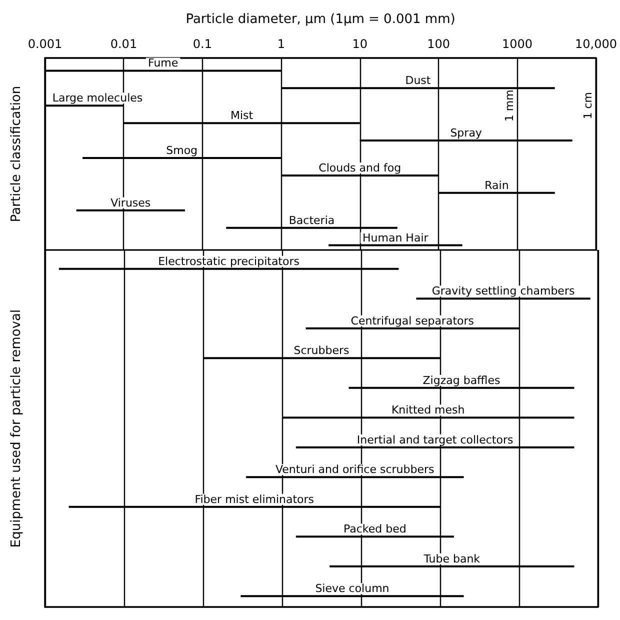  Describe the element at coordinates (517, 44) in the screenshot. I see `x-tick-label: 1000` at that location.